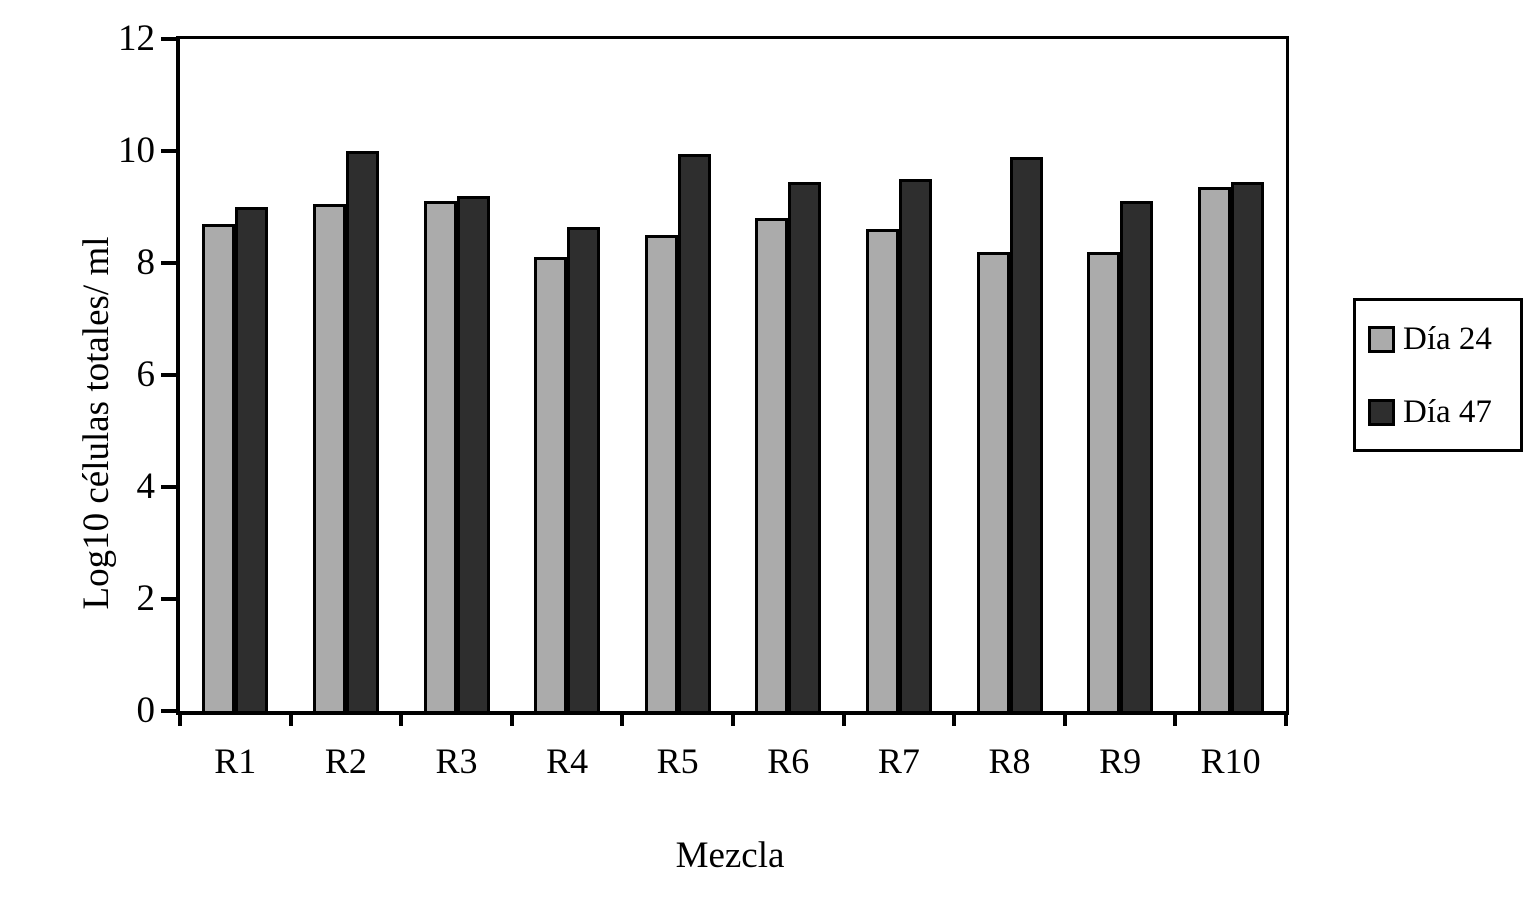 The image size is (1535, 920). Describe the element at coordinates (661, 473) in the screenshot. I see `bar-r5-dia24` at that location.